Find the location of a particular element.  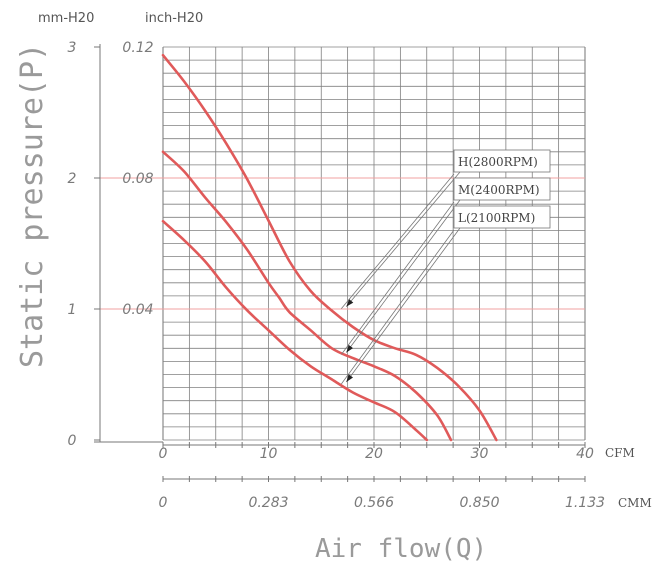

x-axis-title: Air flow(Q) is located at coordinates (401, 549).